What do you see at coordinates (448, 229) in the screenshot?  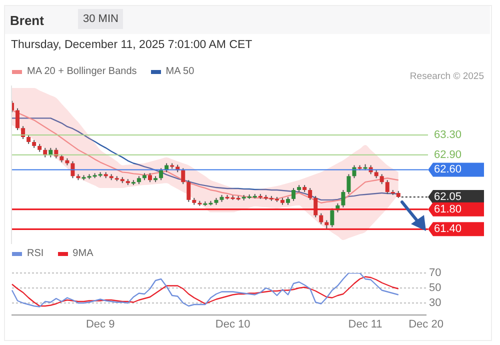 I see `ref-line-label: 61.40` at bounding box center [448, 229].